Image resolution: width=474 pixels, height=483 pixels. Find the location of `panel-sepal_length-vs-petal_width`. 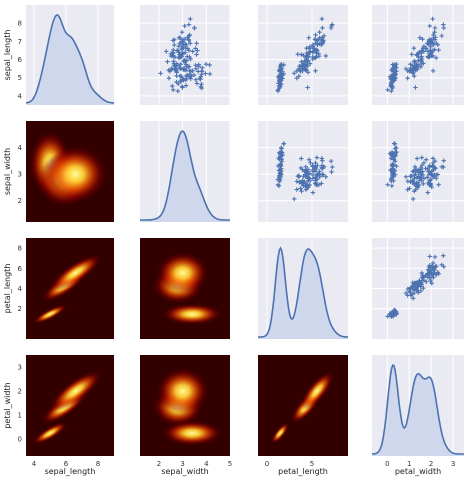

panel-sepal_length-vs-petal_width is located at coordinates (418, 55).